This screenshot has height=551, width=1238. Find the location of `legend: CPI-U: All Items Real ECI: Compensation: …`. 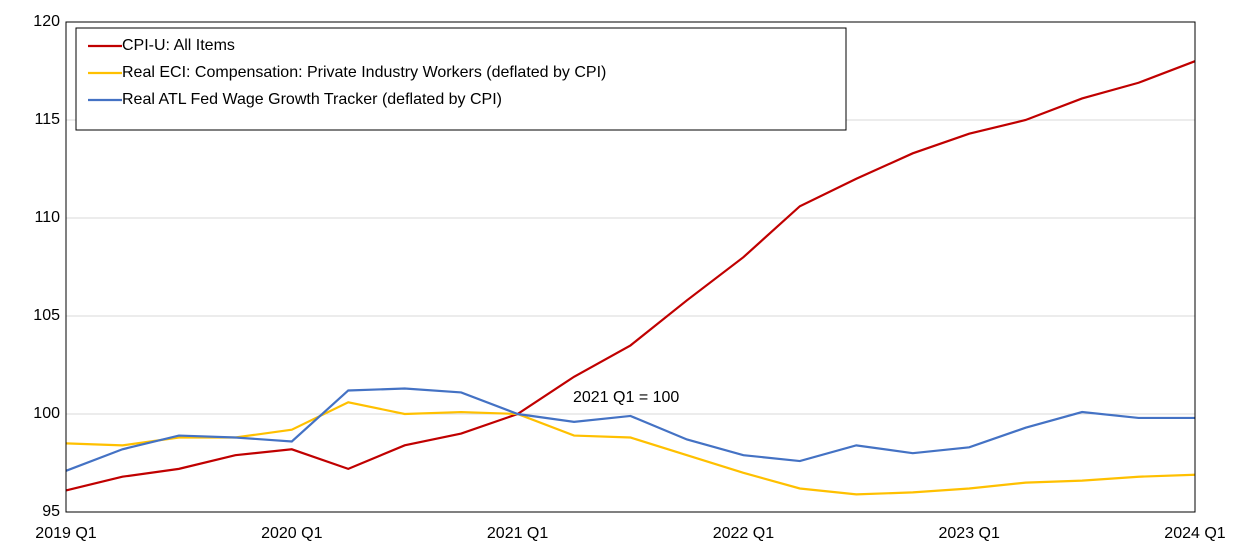

legend: CPI-U: All Items Real ECI: Compensation: … is located at coordinates (347, 72).